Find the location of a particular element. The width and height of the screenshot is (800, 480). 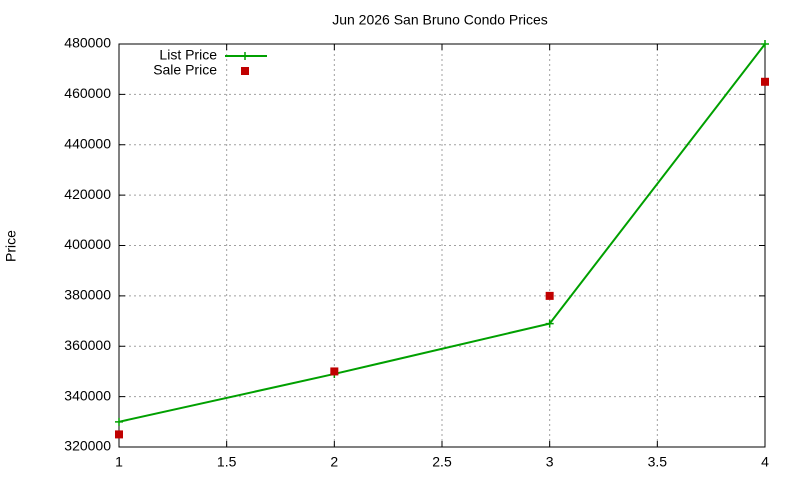

y-tick-label: 320000 is located at coordinates (87, 446).